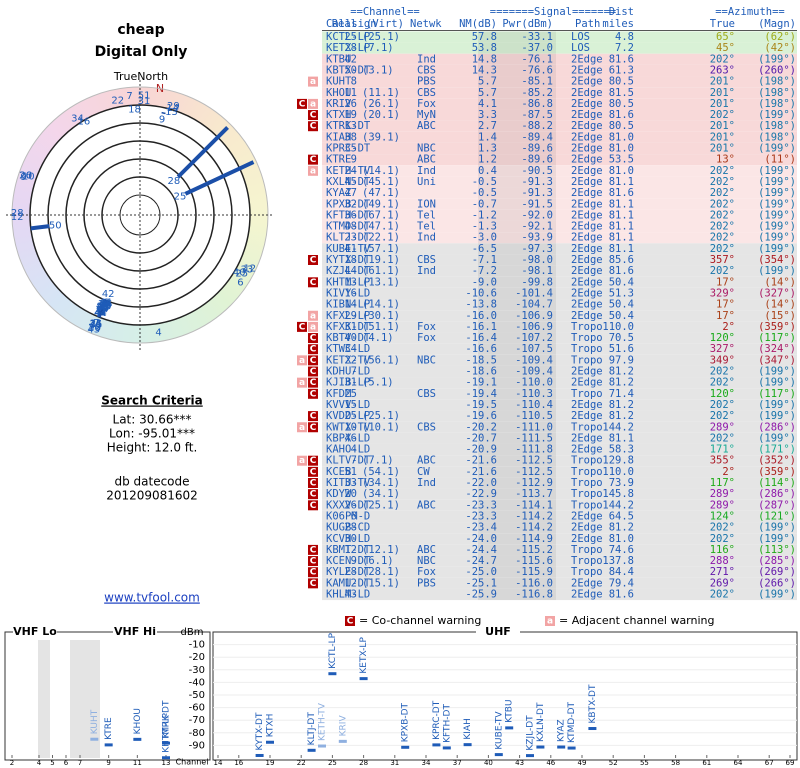 This screenshot has height=768, width=800. I want to click on cell-virt: (6.1), so click(378, 561).